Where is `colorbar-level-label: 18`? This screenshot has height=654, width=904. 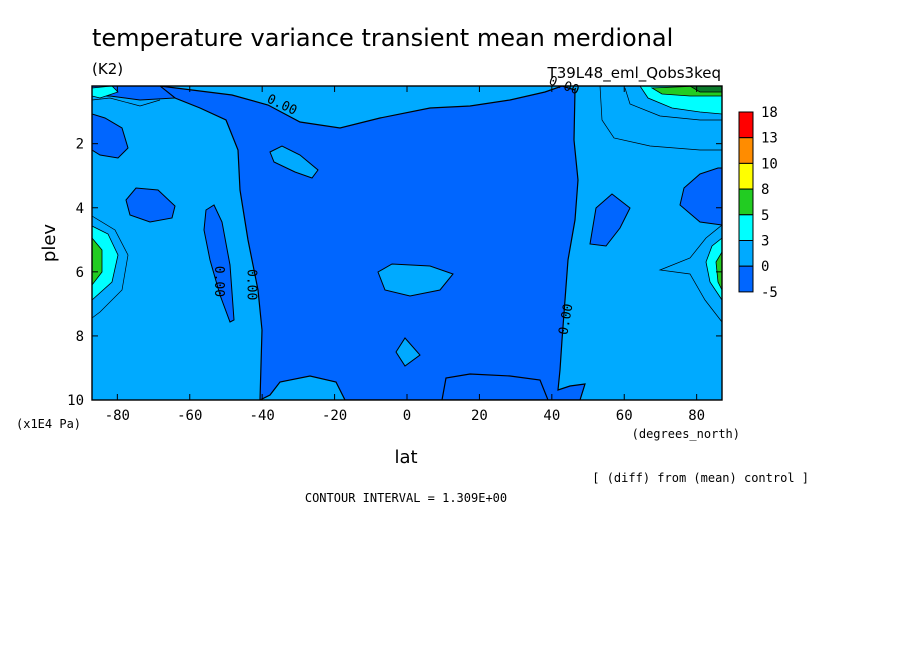 colorbar-level-label: 18 is located at coordinates (769, 113).